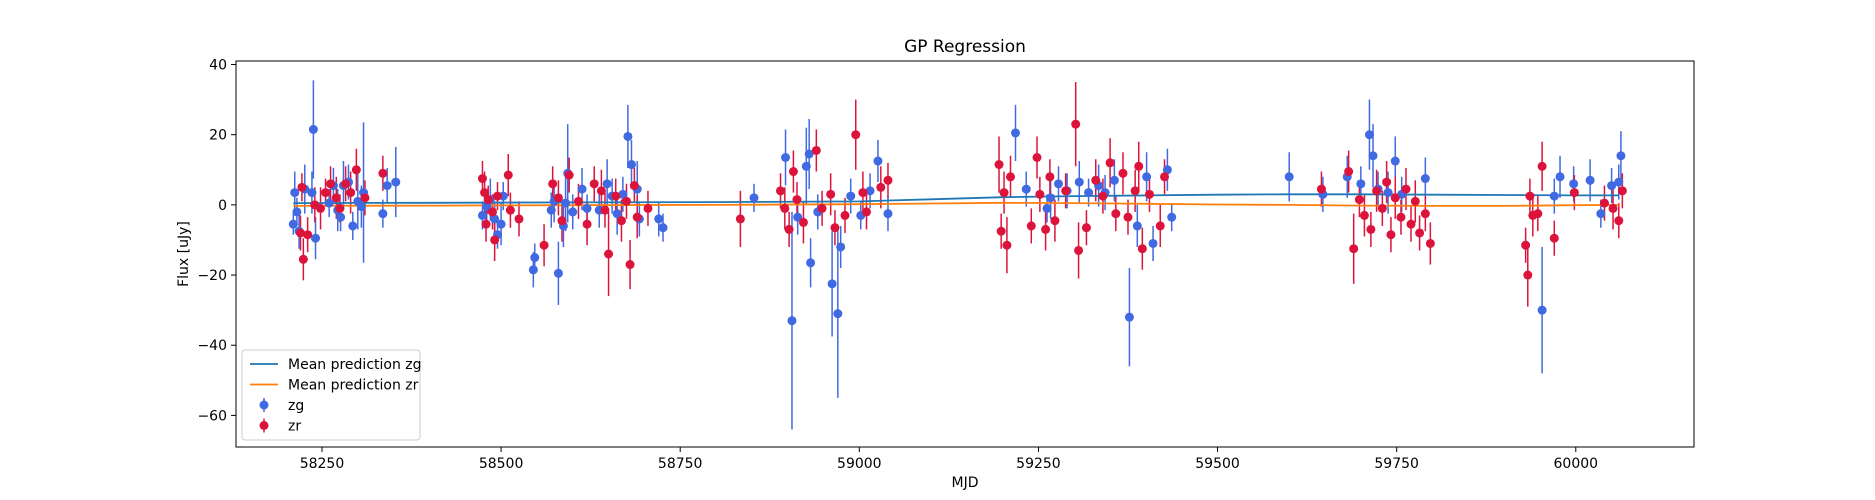 Image resolution: width=1875 pixels, height=500 pixels. Describe the element at coordinates (212, 416) in the screenshot. I see `y-tick-label: −60` at that location.